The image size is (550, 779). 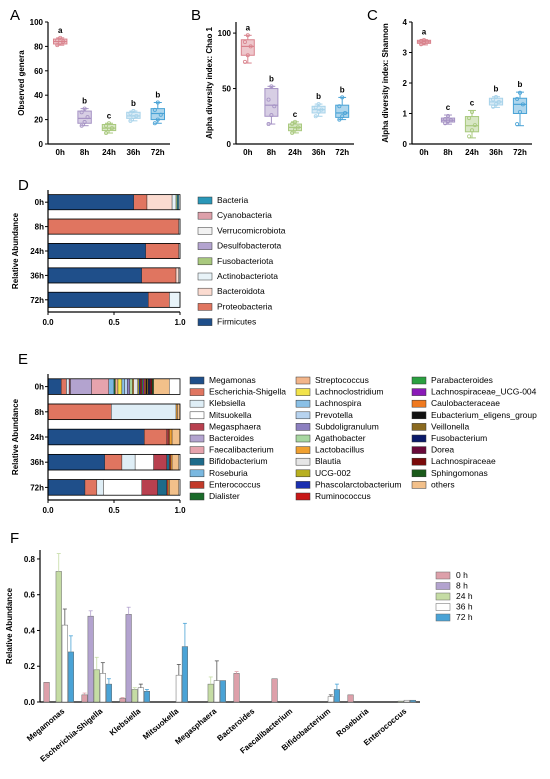 I want to click on legend-label: Sphingomonas, so click(x=459, y=473).